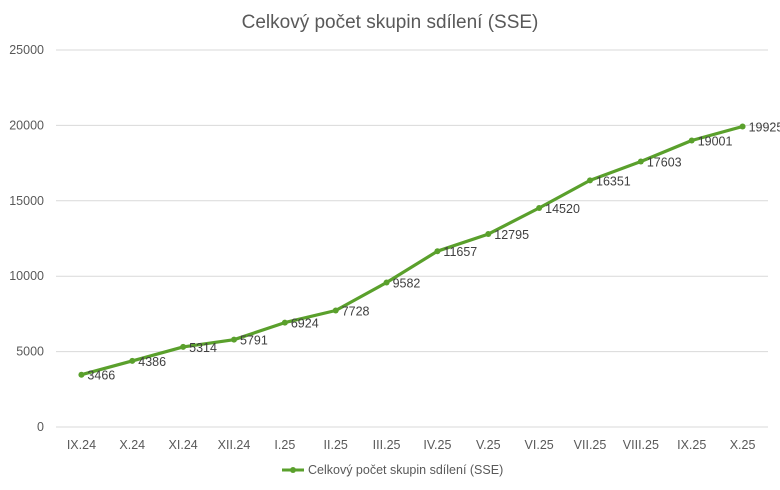 The height and width of the screenshot is (490, 780). What do you see at coordinates (613, 181) in the screenshot?
I see `data-label: 16351` at bounding box center [613, 181].